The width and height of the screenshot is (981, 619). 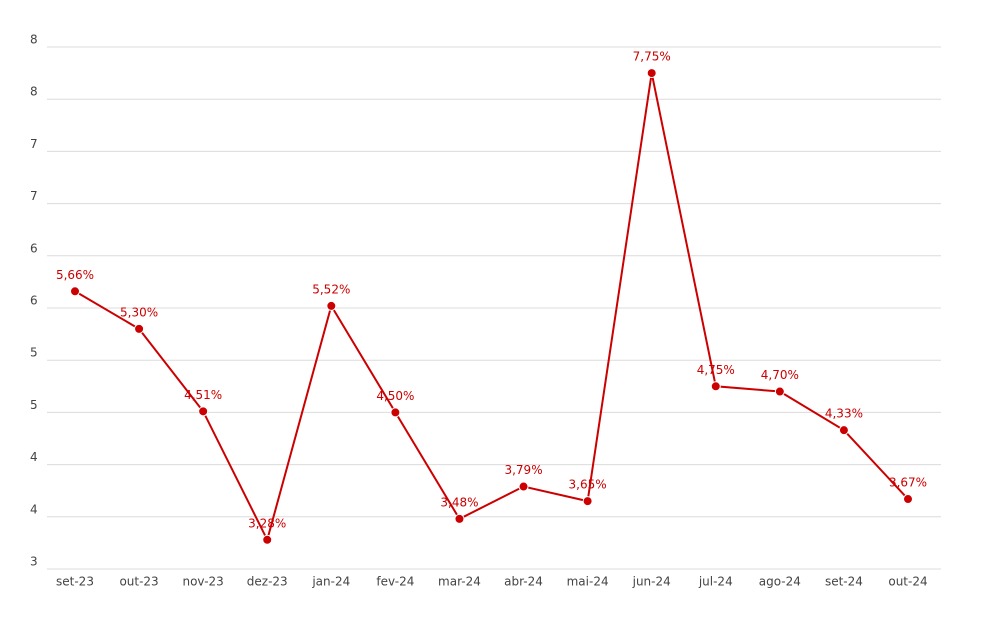 What do you see at coordinates (844, 582) in the screenshot?
I see `x-tick-label: set-24` at bounding box center [844, 582].